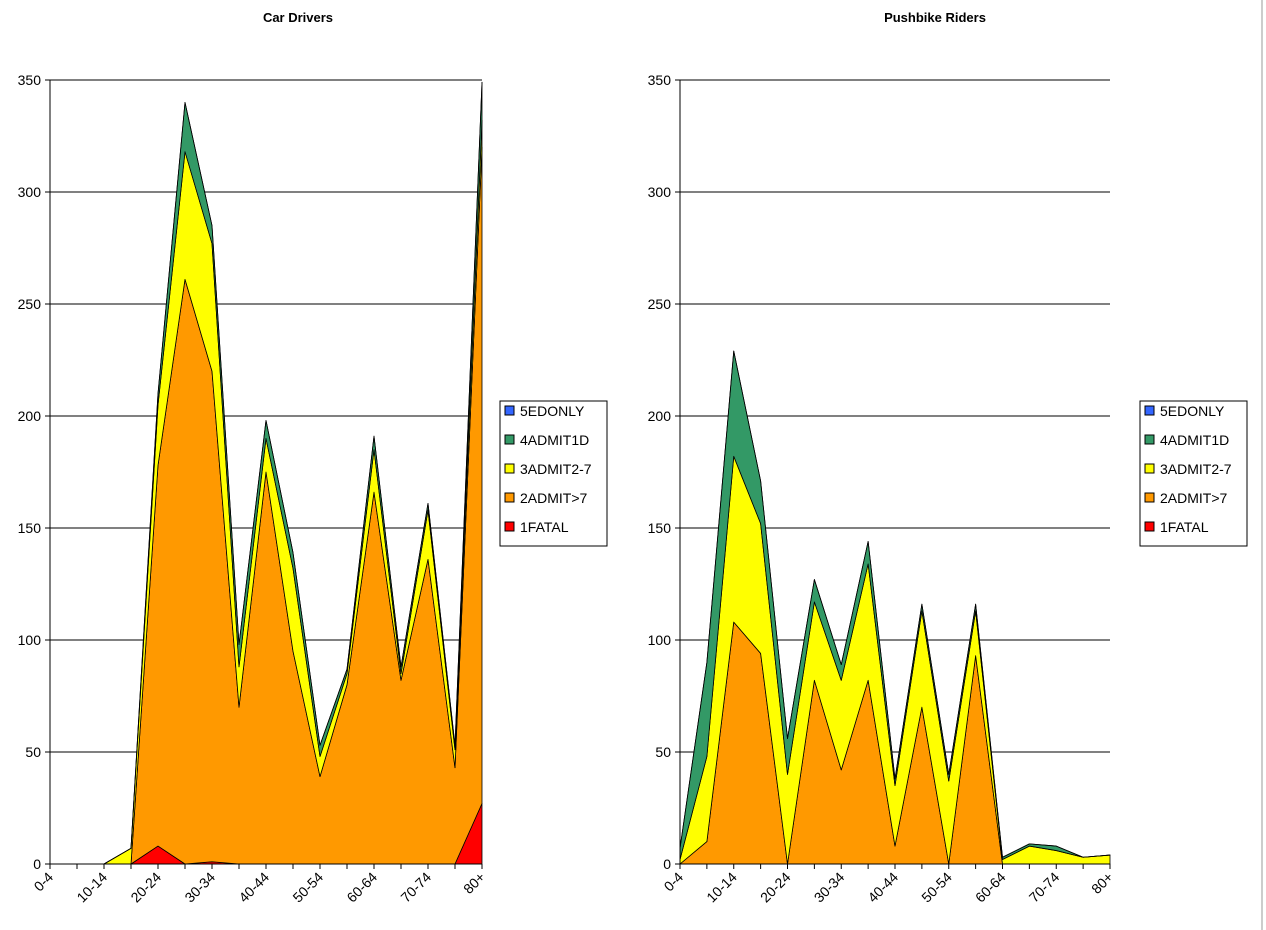  Describe the element at coordinates (298, 17) in the screenshot. I see `chart-title: Car Drivers` at that location.